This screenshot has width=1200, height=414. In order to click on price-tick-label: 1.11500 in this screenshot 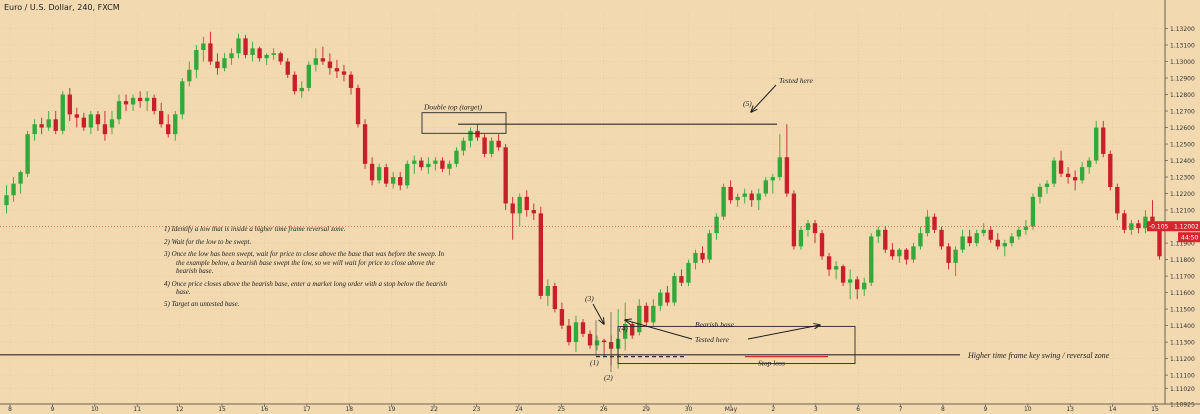, I will do `click(1182, 310)`.